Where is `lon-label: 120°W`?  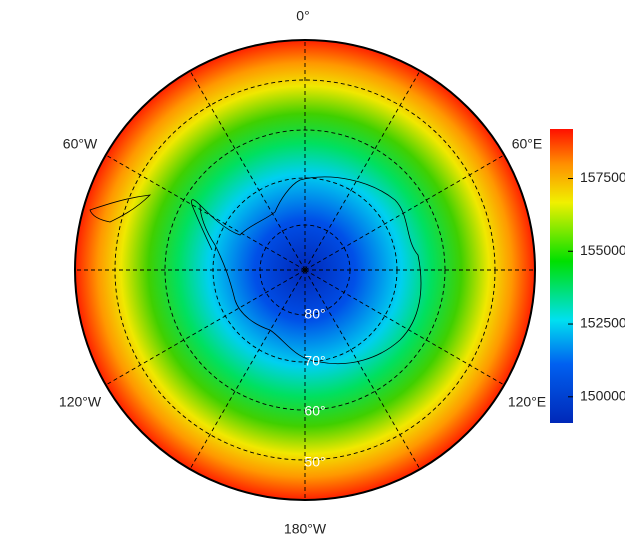
lon-label: 120°W is located at coordinates (80, 402).